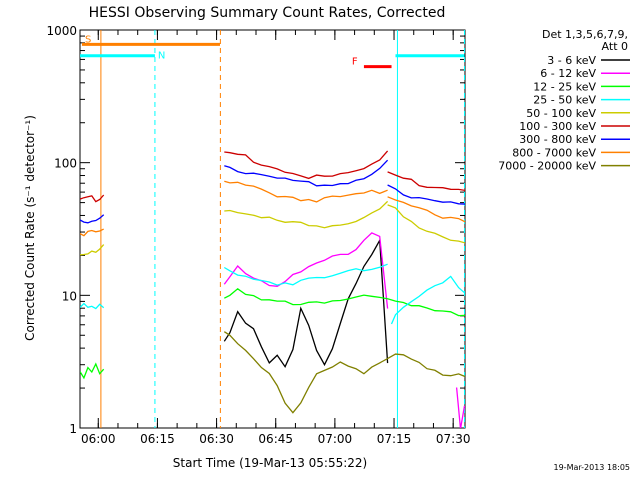 This screenshot has width=640, height=480. I want to click on y-tick-label: 100, so click(65, 164).